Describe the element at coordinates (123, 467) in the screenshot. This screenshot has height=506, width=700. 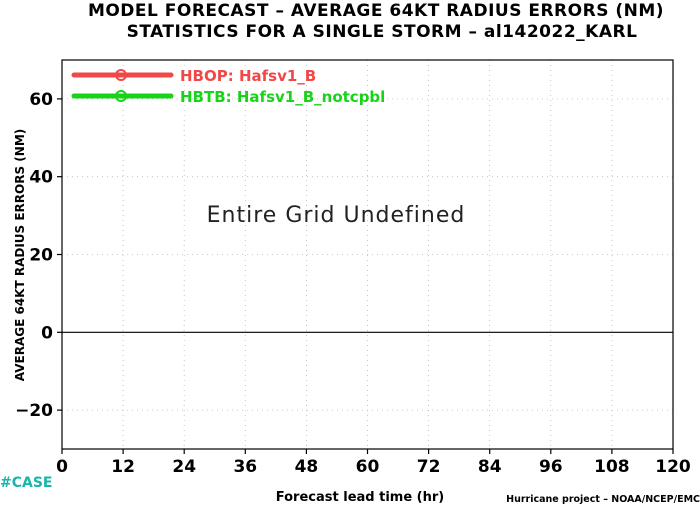
I see `x-tick-label: 12` at that location.